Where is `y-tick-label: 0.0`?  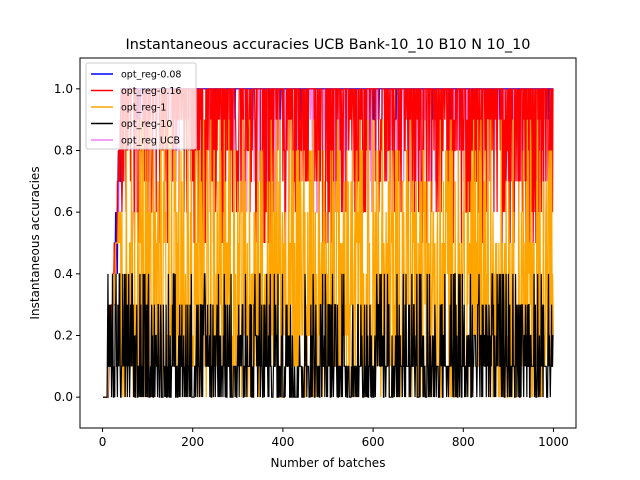
y-tick-label: 0.0 is located at coordinates (63, 397).